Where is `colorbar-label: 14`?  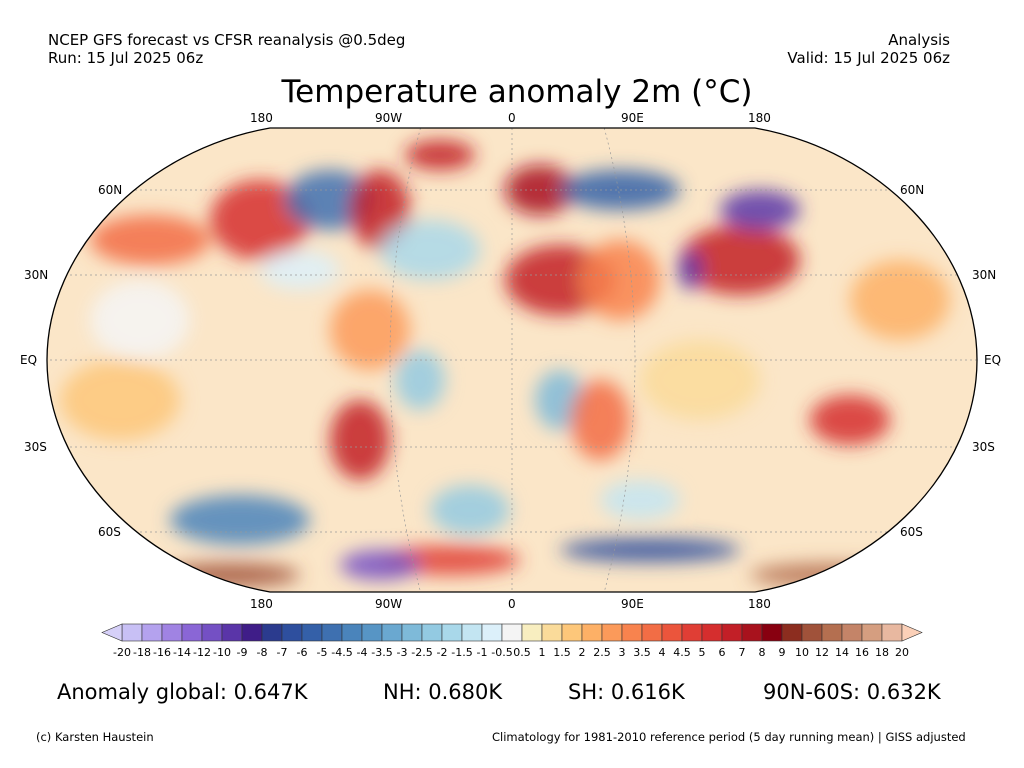
colorbar-label: 14 is located at coordinates (842, 652).